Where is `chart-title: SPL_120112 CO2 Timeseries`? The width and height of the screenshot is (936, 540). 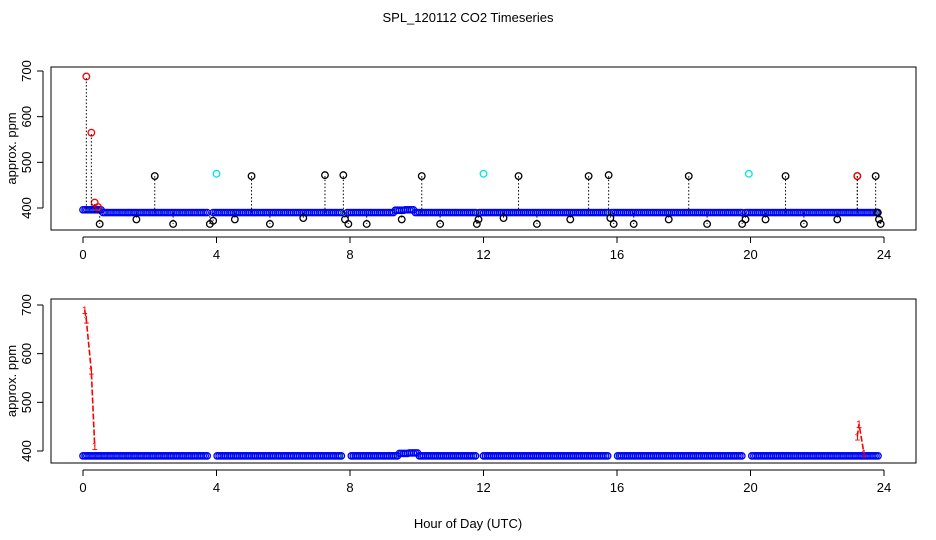 chart-title: SPL_120112 CO2 Timeseries is located at coordinates (468, 17).